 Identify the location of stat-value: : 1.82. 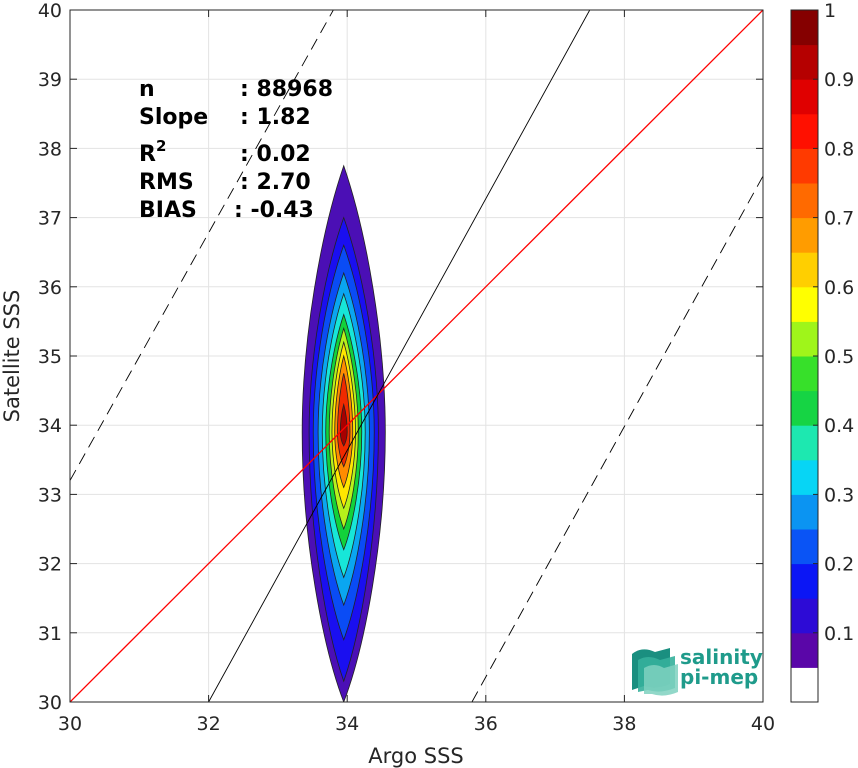
(275, 117).